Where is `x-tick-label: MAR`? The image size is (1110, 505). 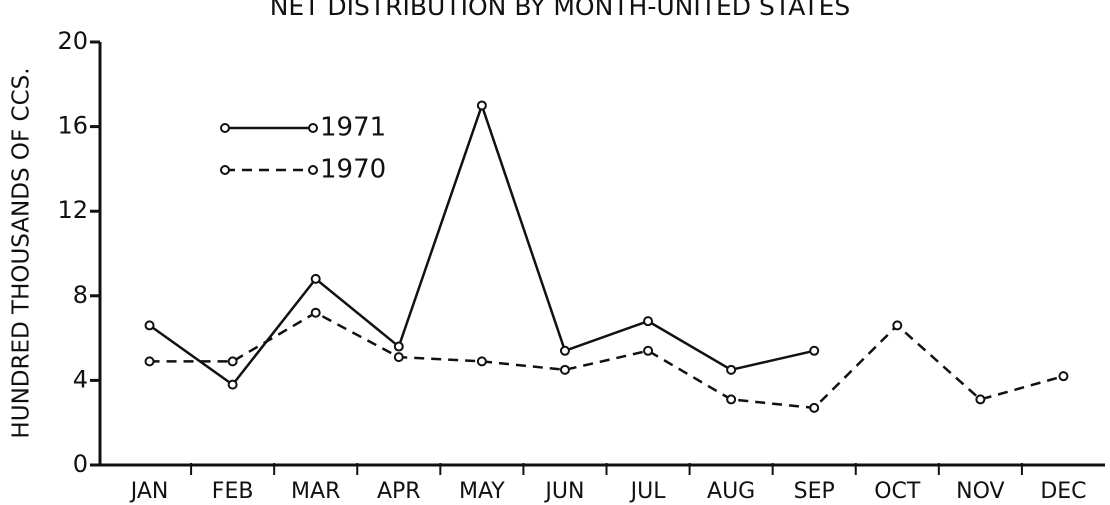
x-tick-label: MAR is located at coordinates (315, 491).